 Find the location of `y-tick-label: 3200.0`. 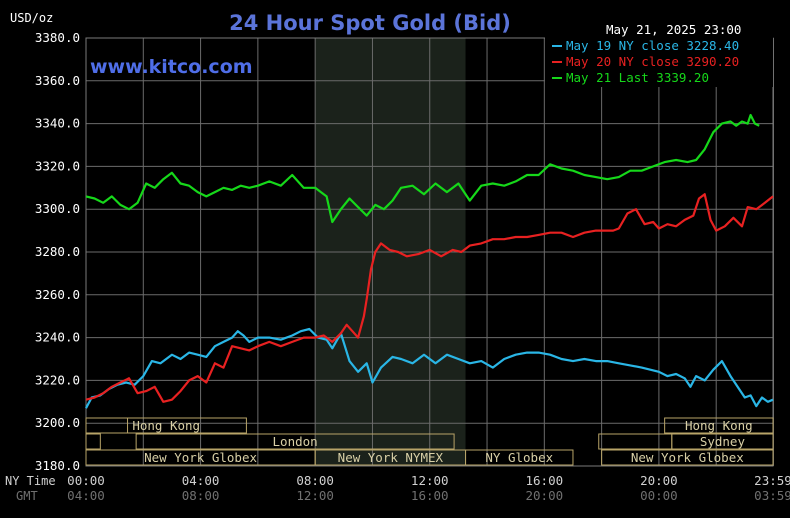

y-tick-label: 3200.0 is located at coordinates (57, 422).